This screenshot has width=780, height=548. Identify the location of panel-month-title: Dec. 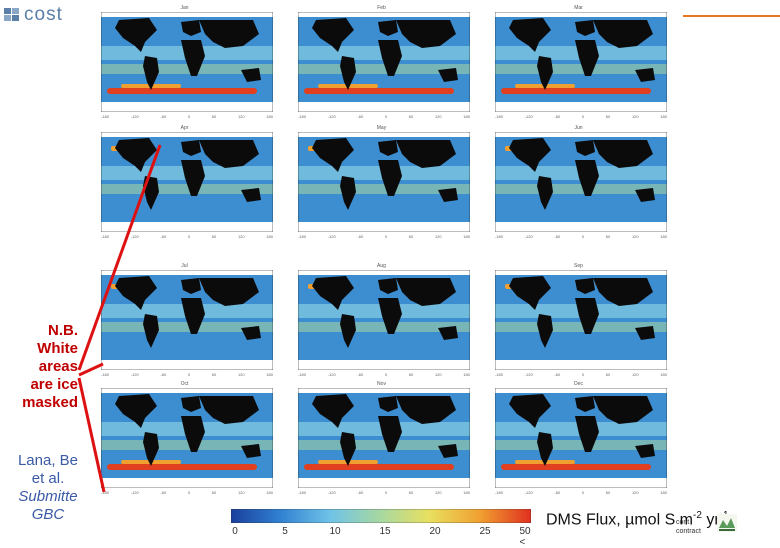
(578, 384).